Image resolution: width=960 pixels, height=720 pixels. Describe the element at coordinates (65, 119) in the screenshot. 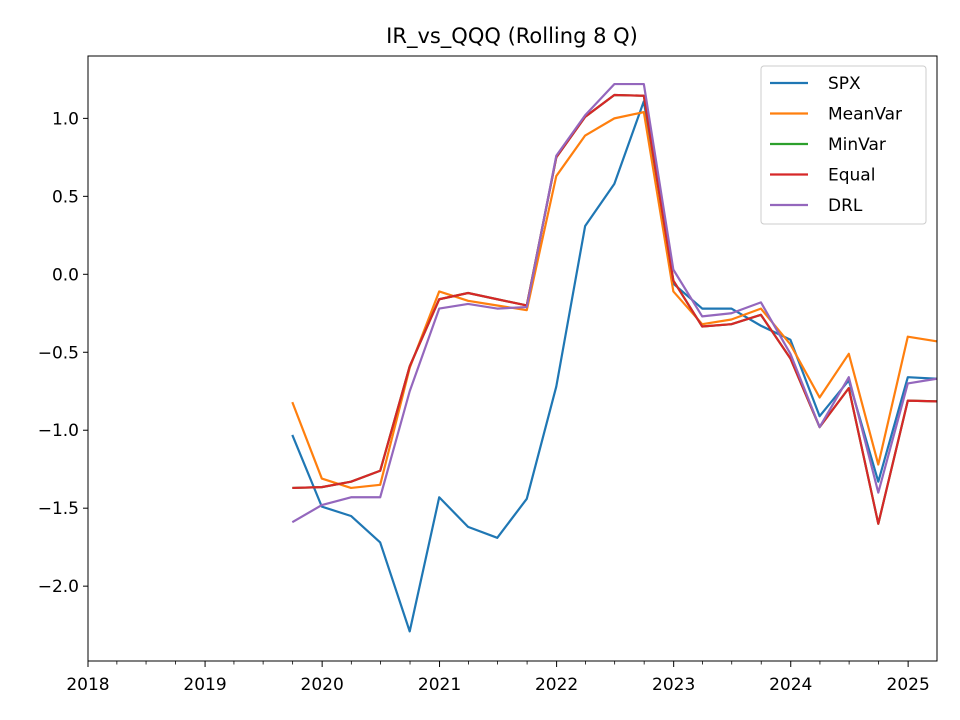

I see `y-tick-label: 1.0` at that location.